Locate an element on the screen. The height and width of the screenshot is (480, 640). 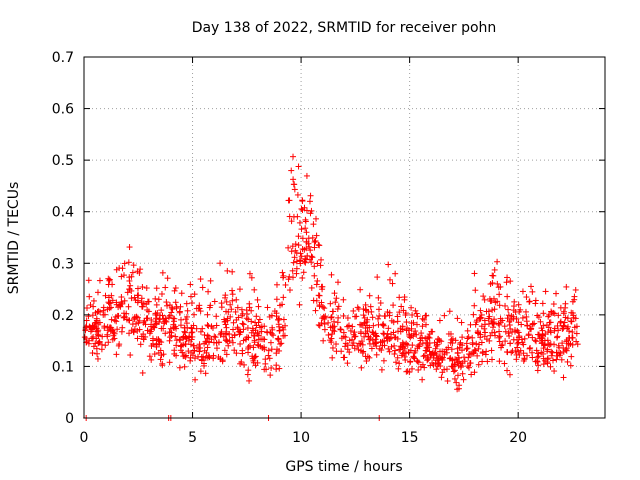
x-tick-label: 10 is located at coordinates (301, 438).